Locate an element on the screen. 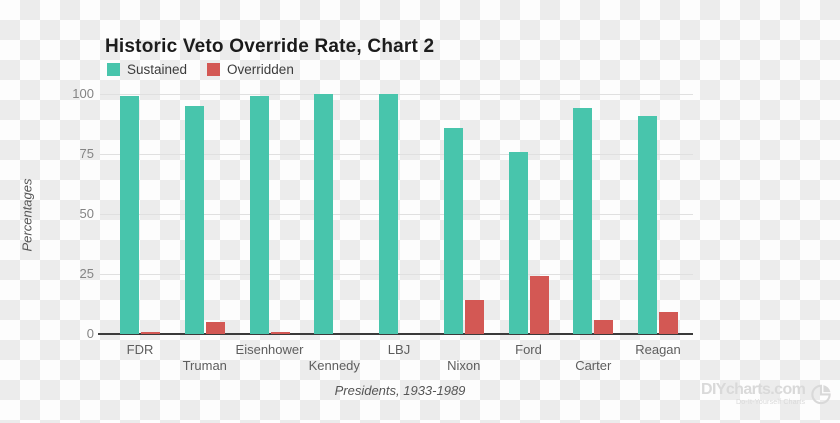 The height and width of the screenshot is (423, 840). y-tick-label: 100 is located at coordinates (83, 93).